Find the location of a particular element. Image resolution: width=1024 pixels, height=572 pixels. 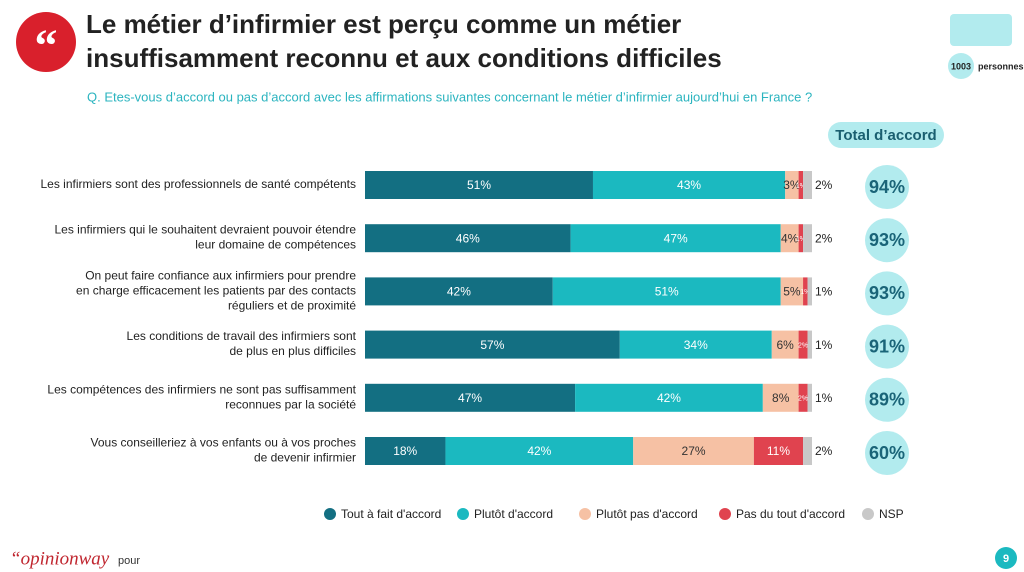

legend-label: Plutôt d'accord is located at coordinates (513, 514).